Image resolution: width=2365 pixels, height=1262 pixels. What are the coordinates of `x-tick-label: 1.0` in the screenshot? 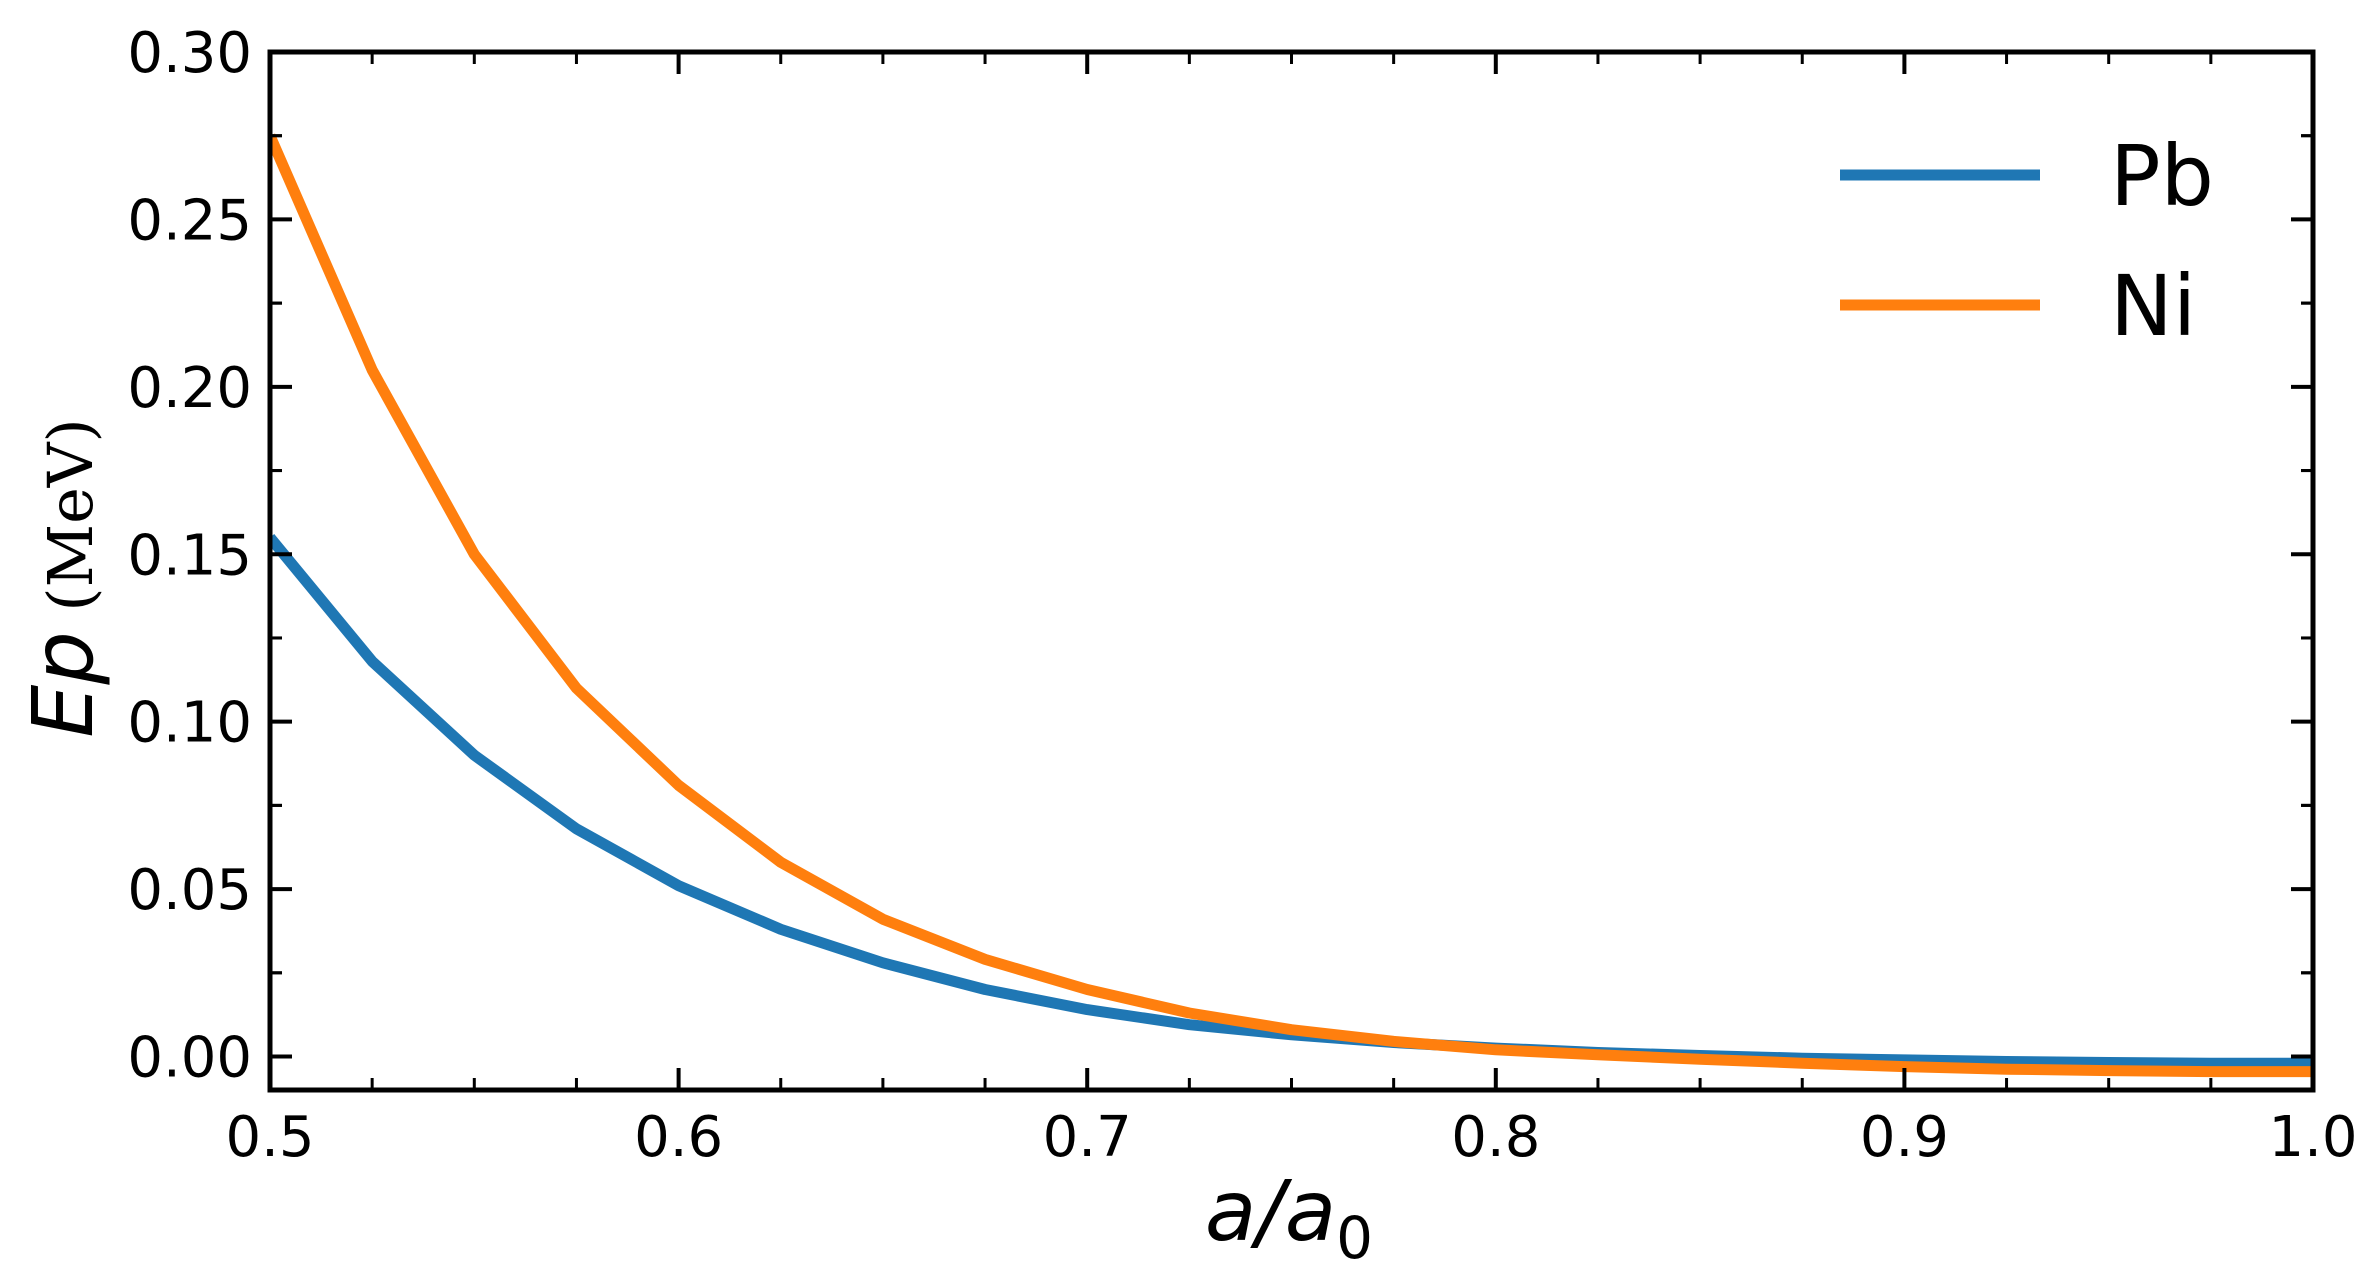 It's located at (2312, 1137).